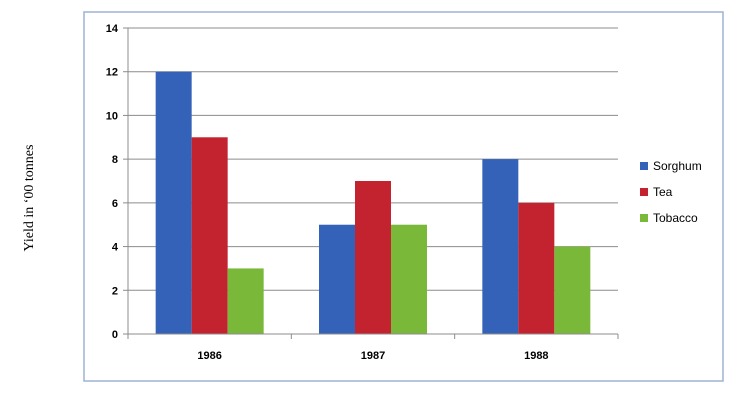 The height and width of the screenshot is (400, 749). Describe the element at coordinates (115, 160) in the screenshot. I see `y-tick-label: 8` at that location.